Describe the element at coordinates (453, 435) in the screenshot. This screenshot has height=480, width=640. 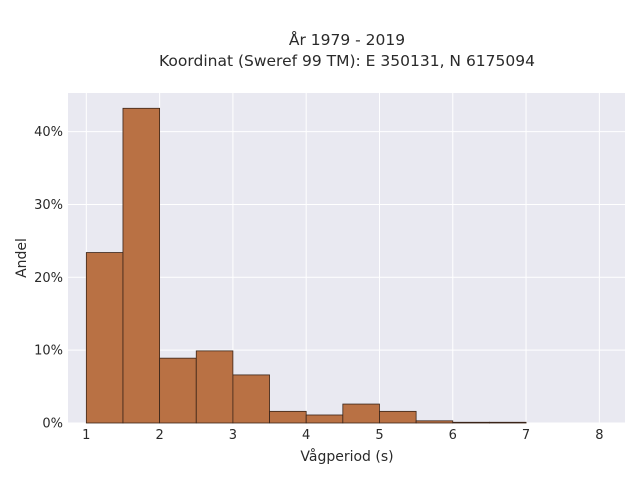
I see `x-tick-label: 6` at that location.